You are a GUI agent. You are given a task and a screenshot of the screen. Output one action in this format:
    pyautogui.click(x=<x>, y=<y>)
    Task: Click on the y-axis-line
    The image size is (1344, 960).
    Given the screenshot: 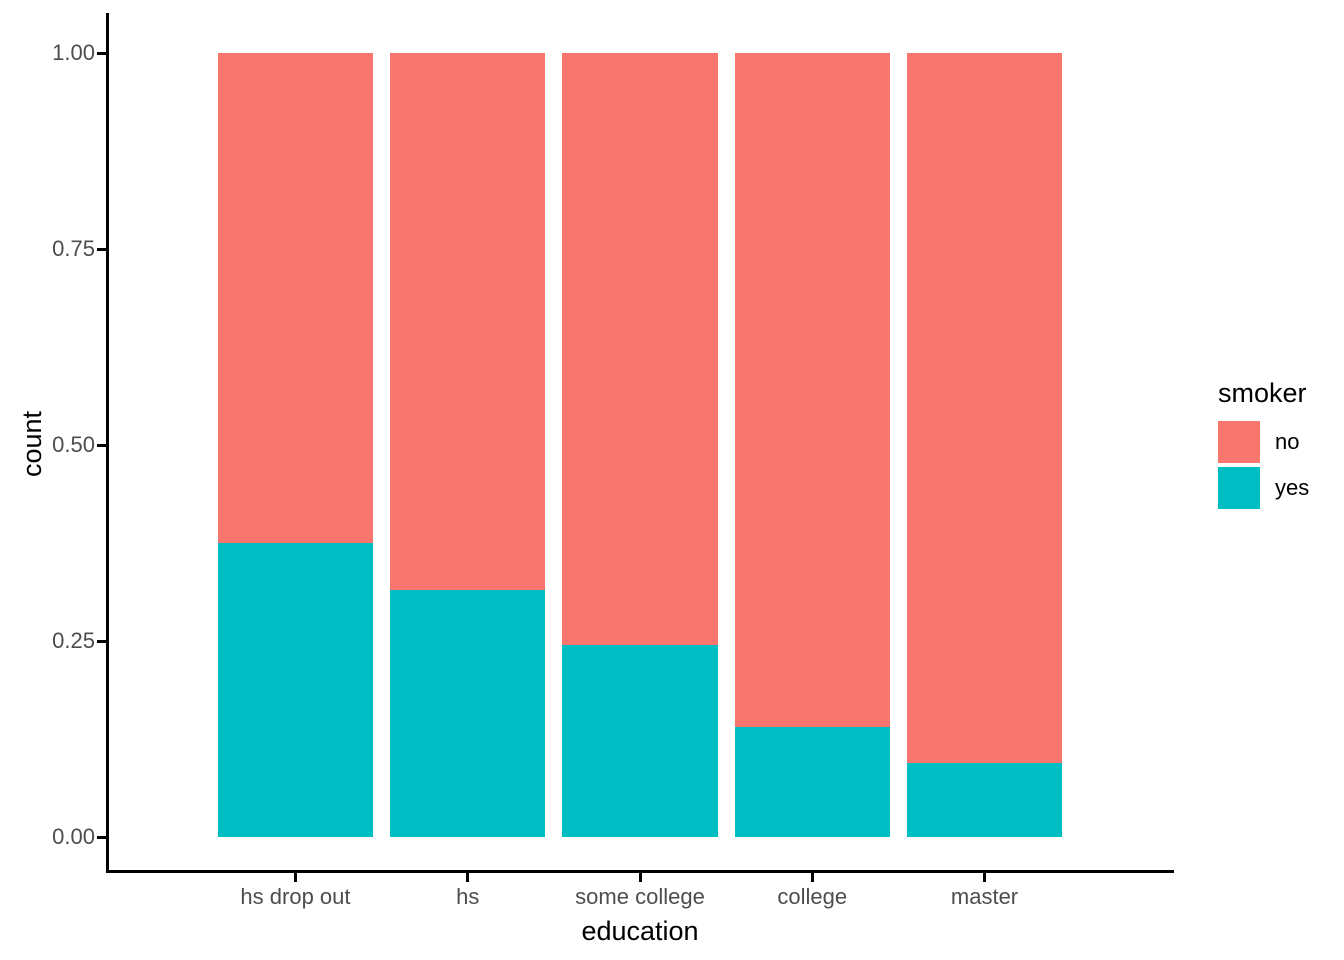 What is the action you would take?
    pyautogui.click(x=107, y=443)
    